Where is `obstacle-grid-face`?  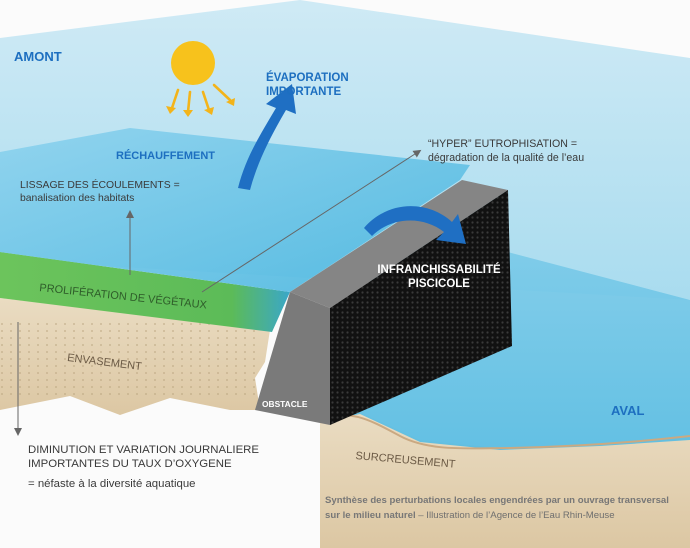
obstacle-grid-face is located at coordinates (421, 307).